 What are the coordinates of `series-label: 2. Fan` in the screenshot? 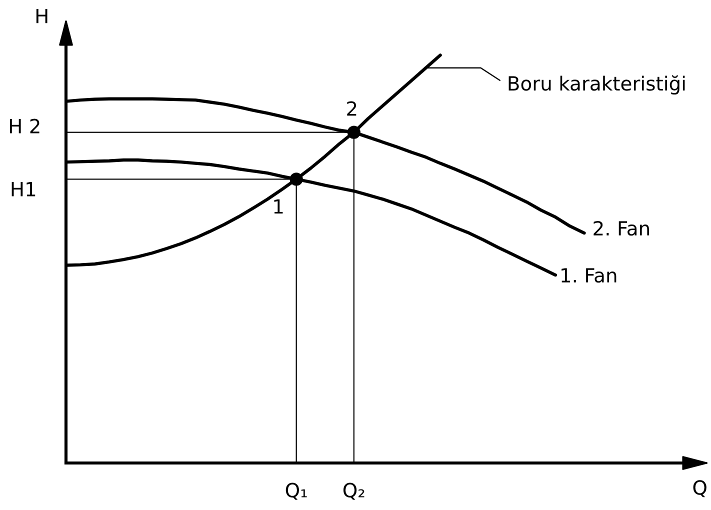 It's located at (621, 228).